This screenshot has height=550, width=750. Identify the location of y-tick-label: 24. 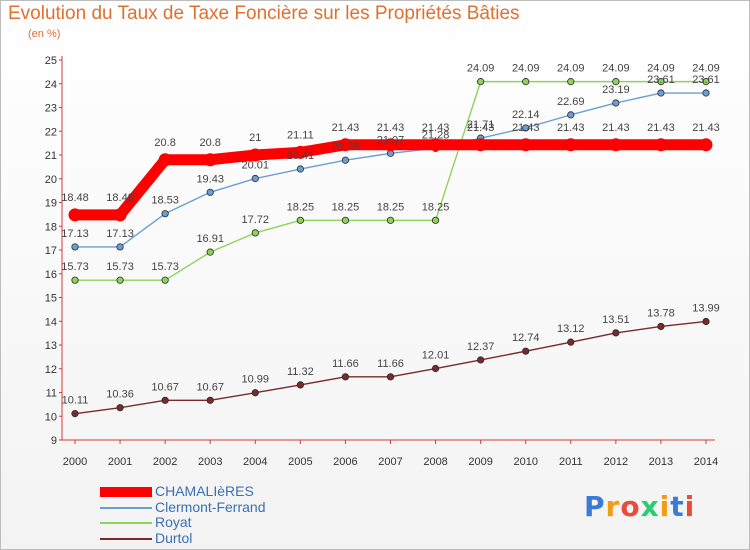
(51, 85).